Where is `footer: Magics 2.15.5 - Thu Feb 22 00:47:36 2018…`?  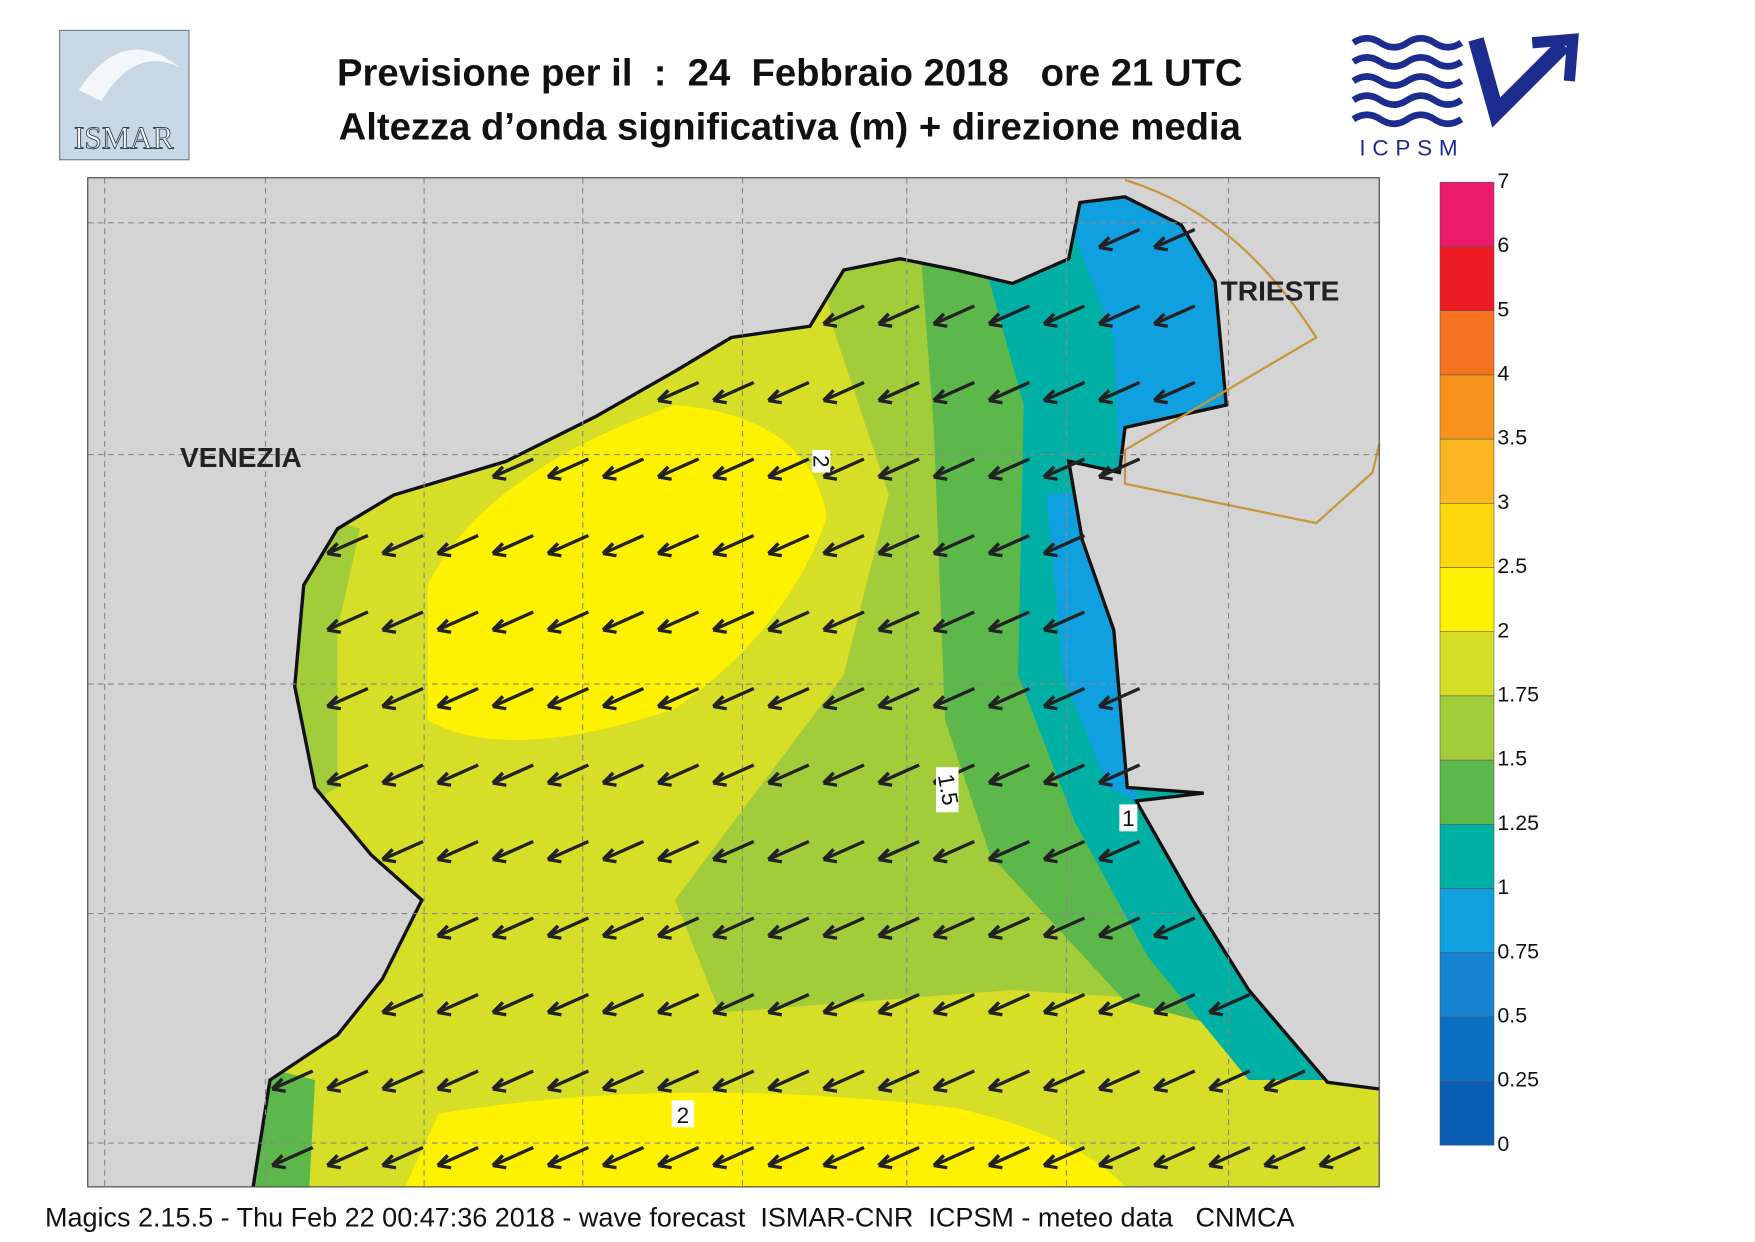 footer: Magics 2.15.5 - Thu Feb 22 00:47:36 2018… is located at coordinates (670, 1217).